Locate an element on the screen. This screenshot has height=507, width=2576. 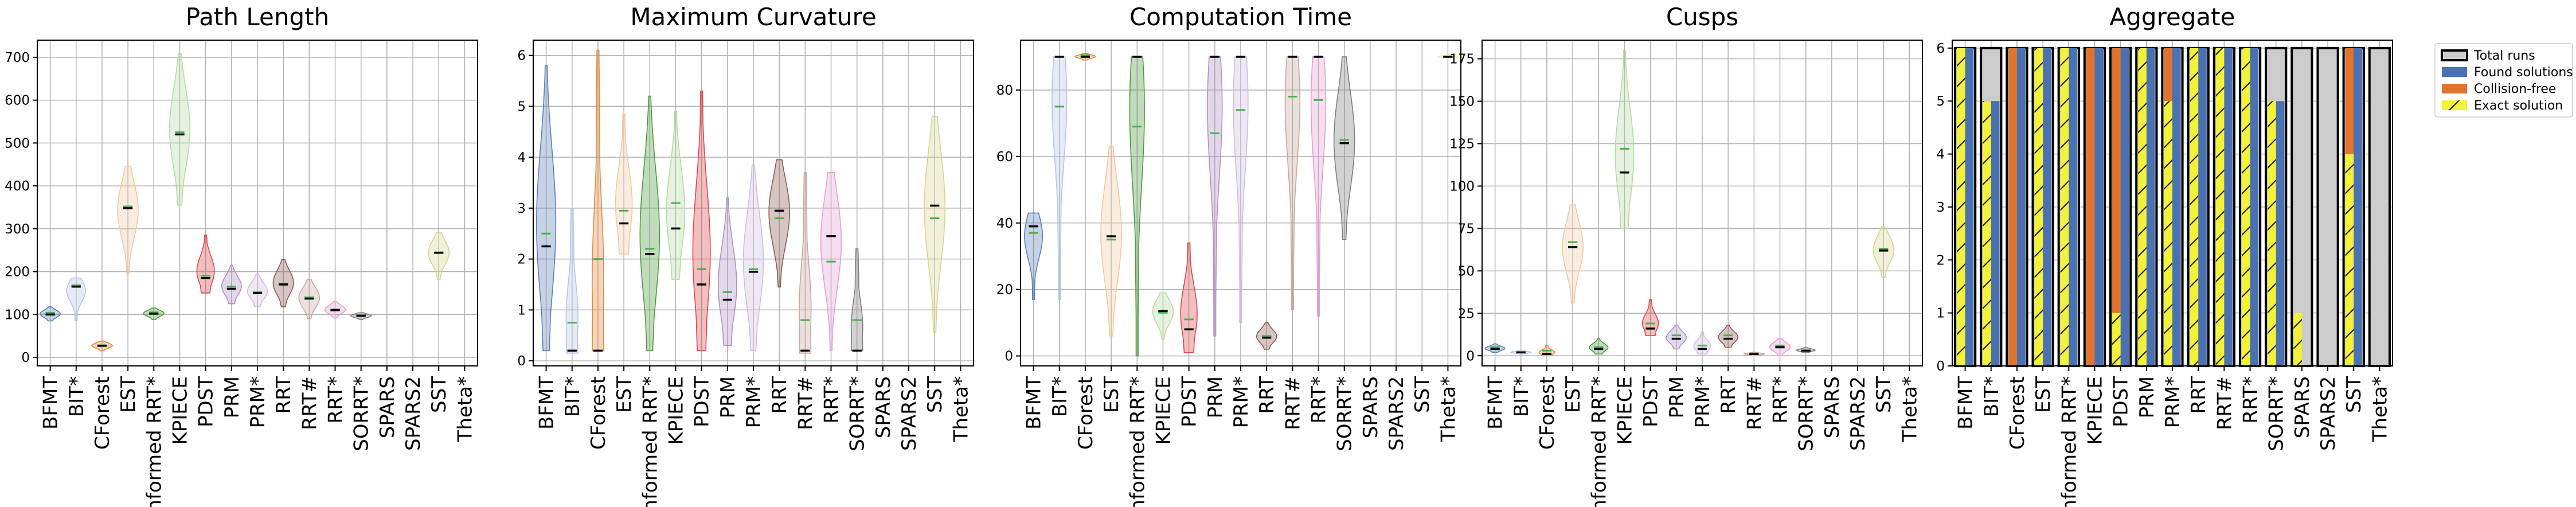
x-tick-label-rrt: RRT is located at coordinates (1268, 395).